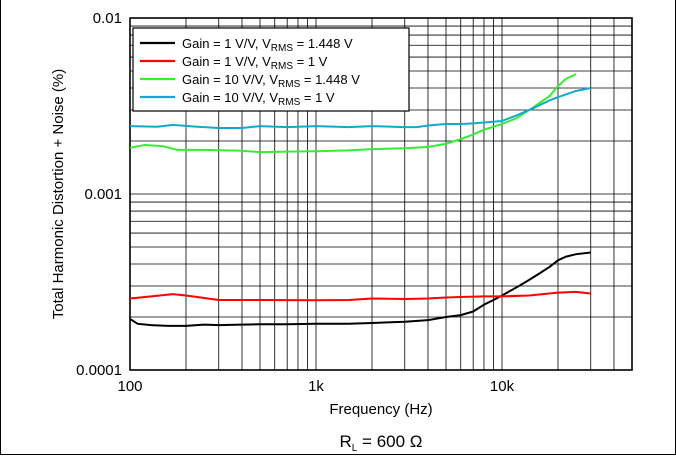 The image size is (676, 456). I want to click on annotation-main: R, so click(345, 441).